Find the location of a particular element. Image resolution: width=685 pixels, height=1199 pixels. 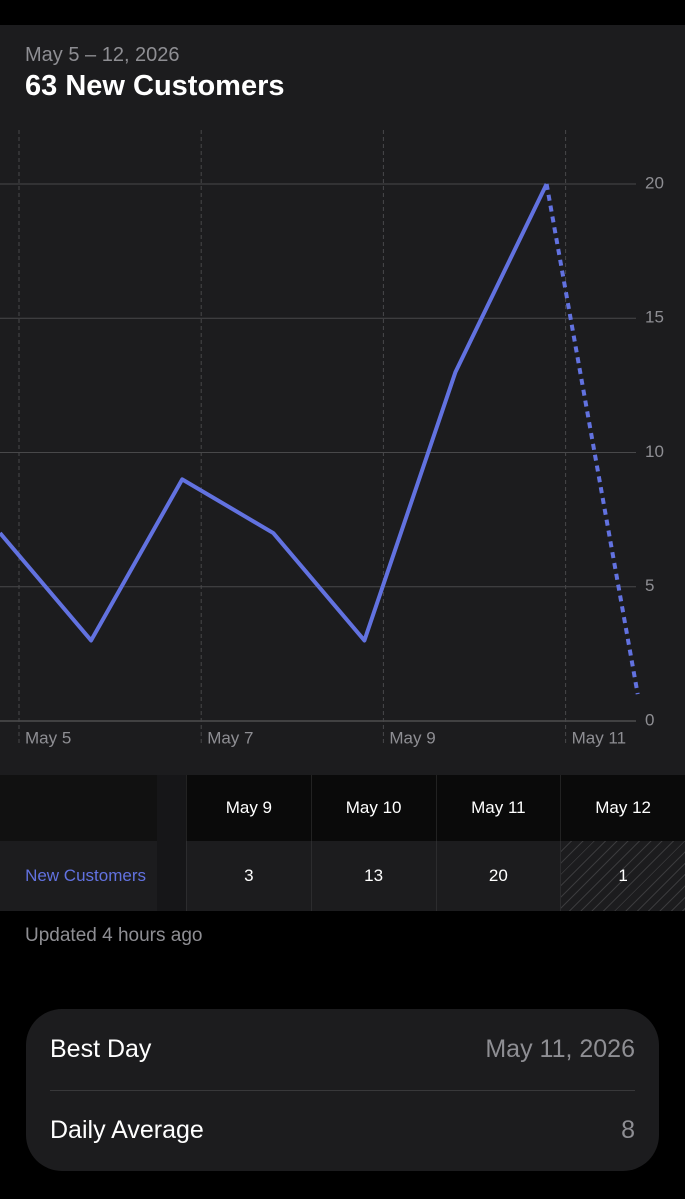

table-cell: 1 is located at coordinates (622, 876).